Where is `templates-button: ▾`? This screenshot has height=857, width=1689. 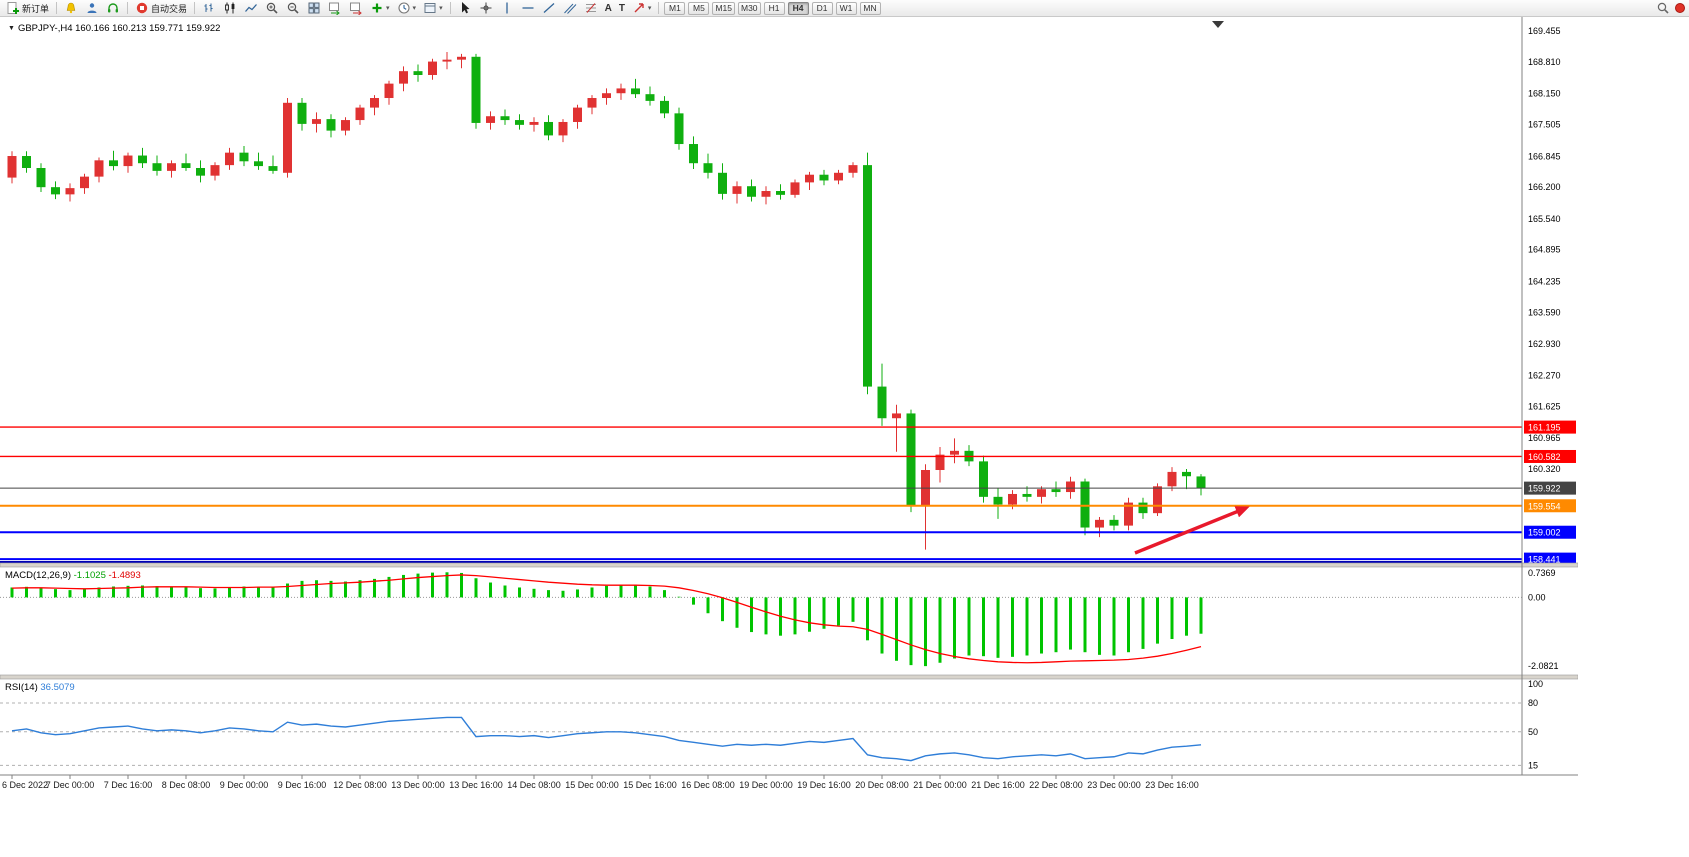 templates-button: ▾ is located at coordinates (433, 8).